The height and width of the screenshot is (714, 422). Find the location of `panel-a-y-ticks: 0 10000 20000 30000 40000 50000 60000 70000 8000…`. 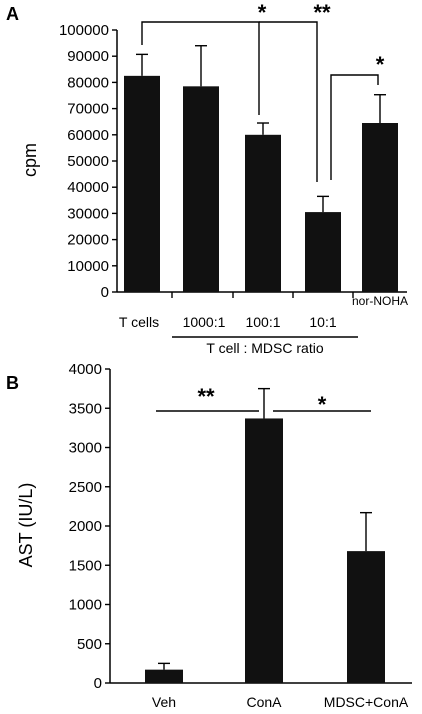

panel-a-y-ticks: 0 10000 20000 30000 40000 50000 60000 70000 8000… is located at coordinates (88, 161).